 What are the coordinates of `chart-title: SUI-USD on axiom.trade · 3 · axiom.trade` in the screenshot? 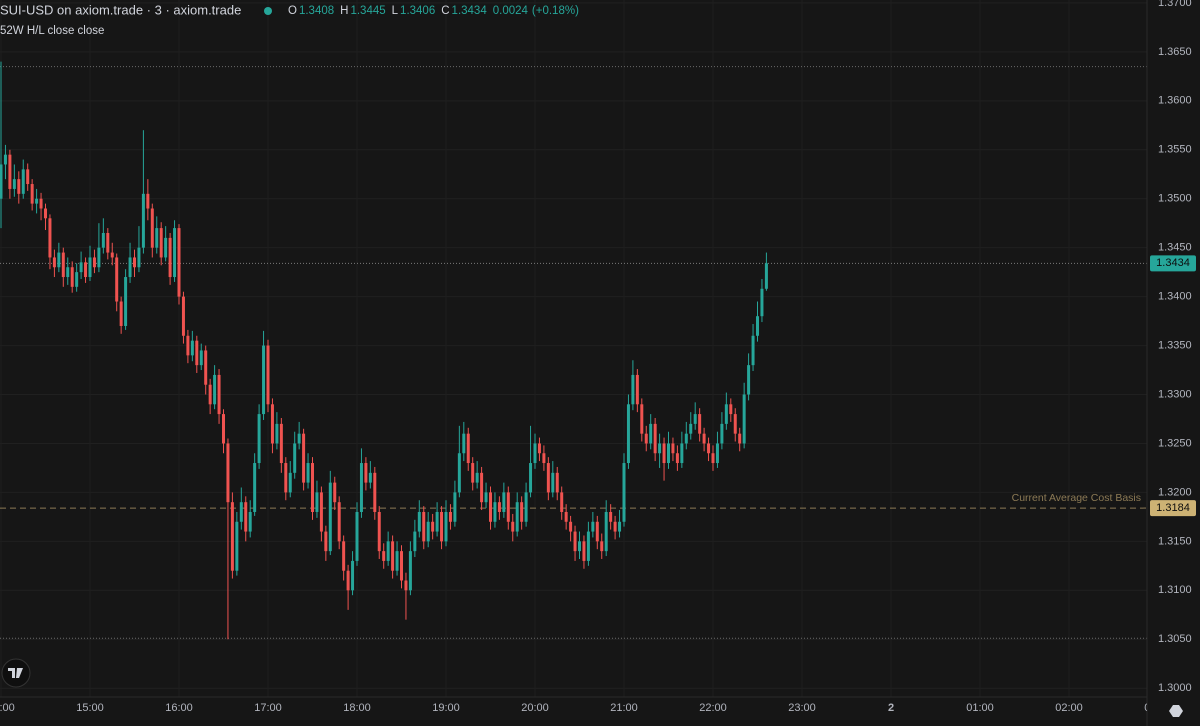 It's located at (120, 9).